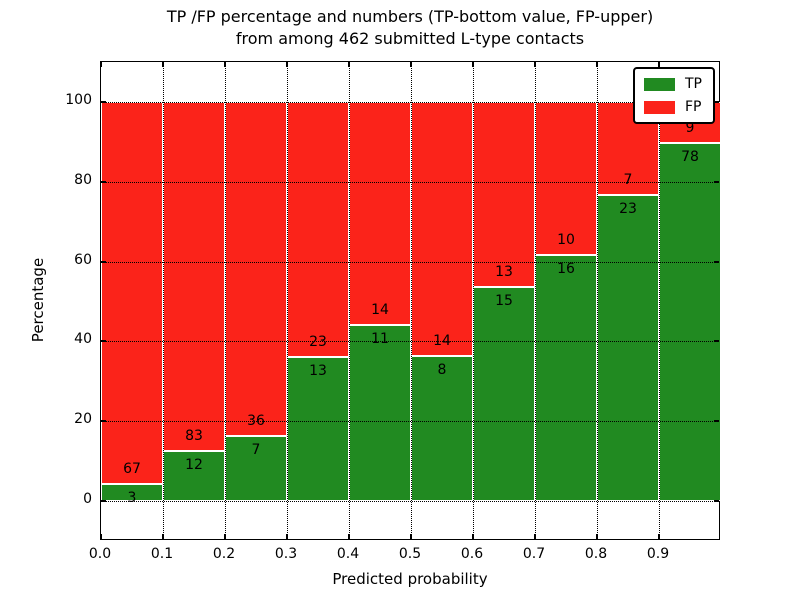 Image resolution: width=800 pixels, height=600 pixels. Describe the element at coordinates (101, 536) in the screenshot. I see `x-tick-0.0` at that location.